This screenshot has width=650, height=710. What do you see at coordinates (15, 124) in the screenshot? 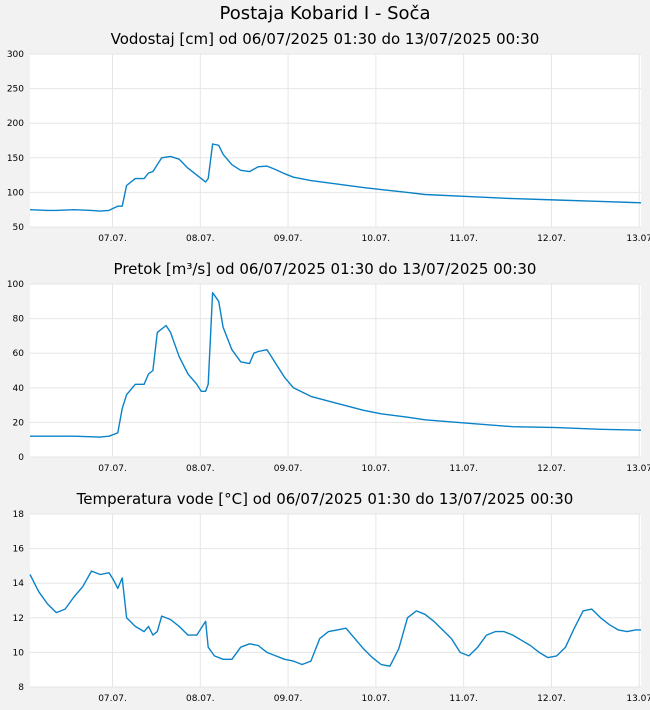
I see `y-tick-label: 200` at bounding box center [15, 124].